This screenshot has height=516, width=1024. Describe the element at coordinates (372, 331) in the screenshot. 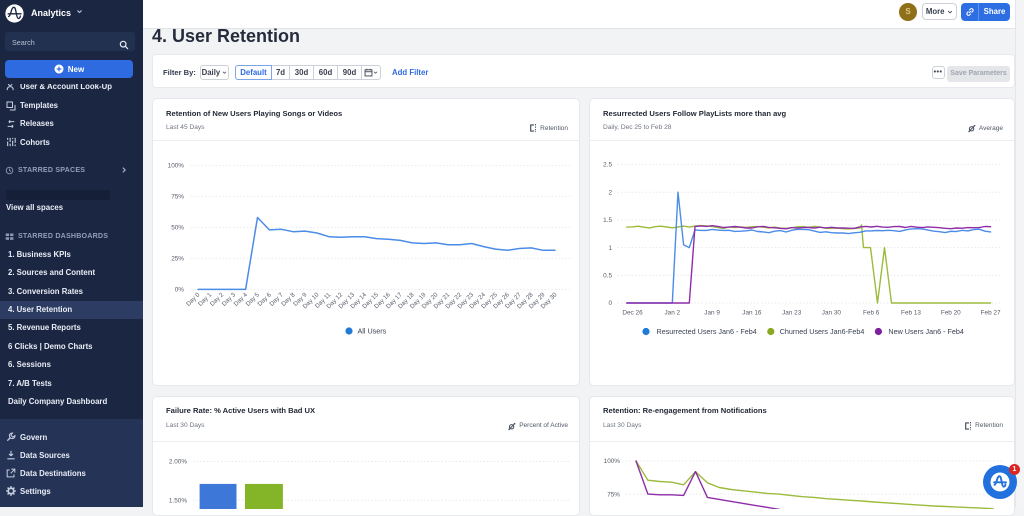

I see `svg-text: All Users` at that location.